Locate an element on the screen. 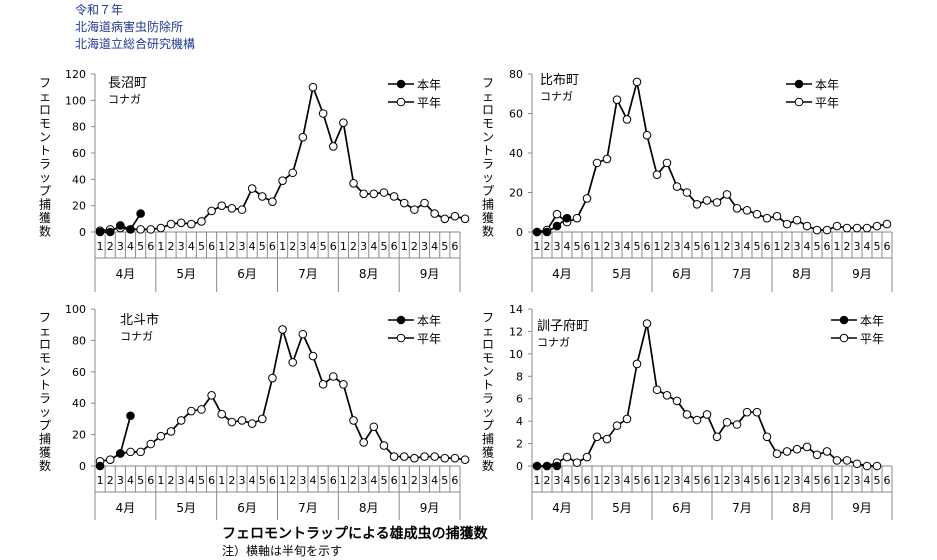 The height and width of the screenshot is (560, 937). chart-1-month-label: 9月 is located at coordinates (430, 274).